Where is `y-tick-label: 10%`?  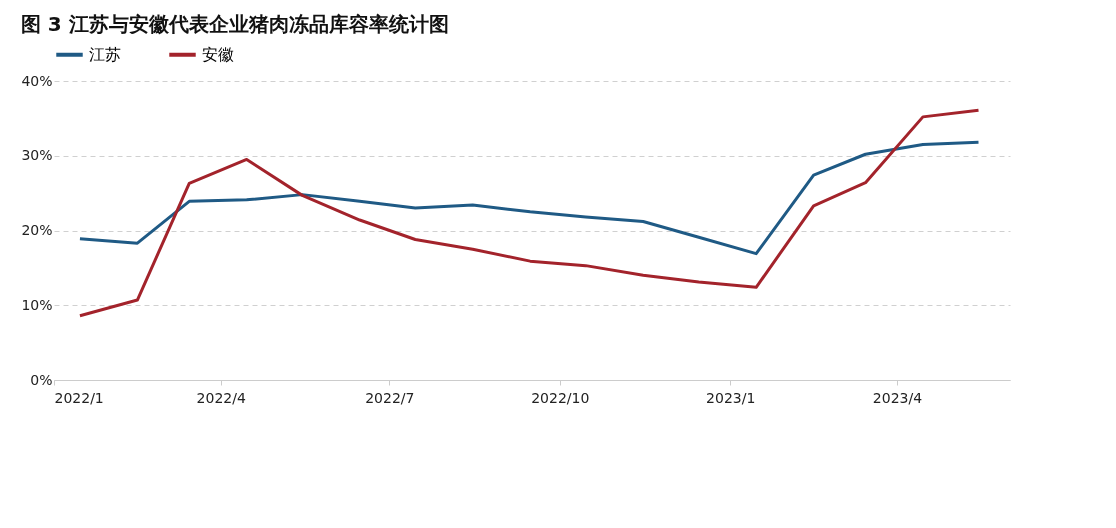 y-tick-label: 10% is located at coordinates (37, 304).